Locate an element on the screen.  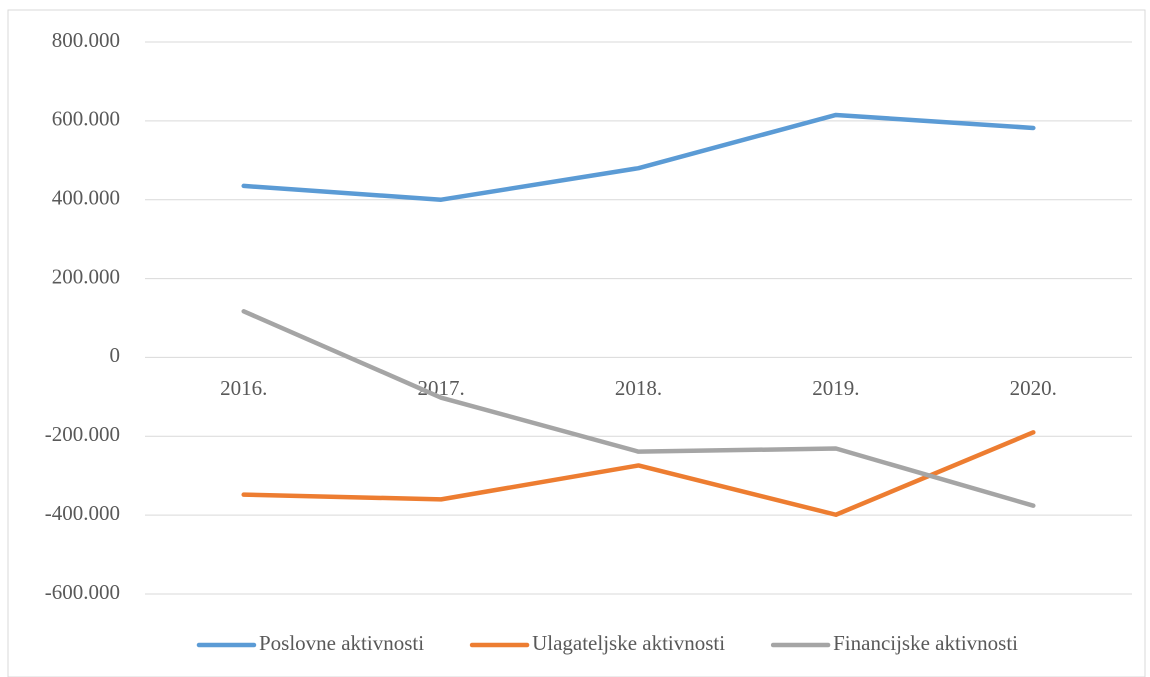
x-tick-label: 2016. is located at coordinates (243, 388).